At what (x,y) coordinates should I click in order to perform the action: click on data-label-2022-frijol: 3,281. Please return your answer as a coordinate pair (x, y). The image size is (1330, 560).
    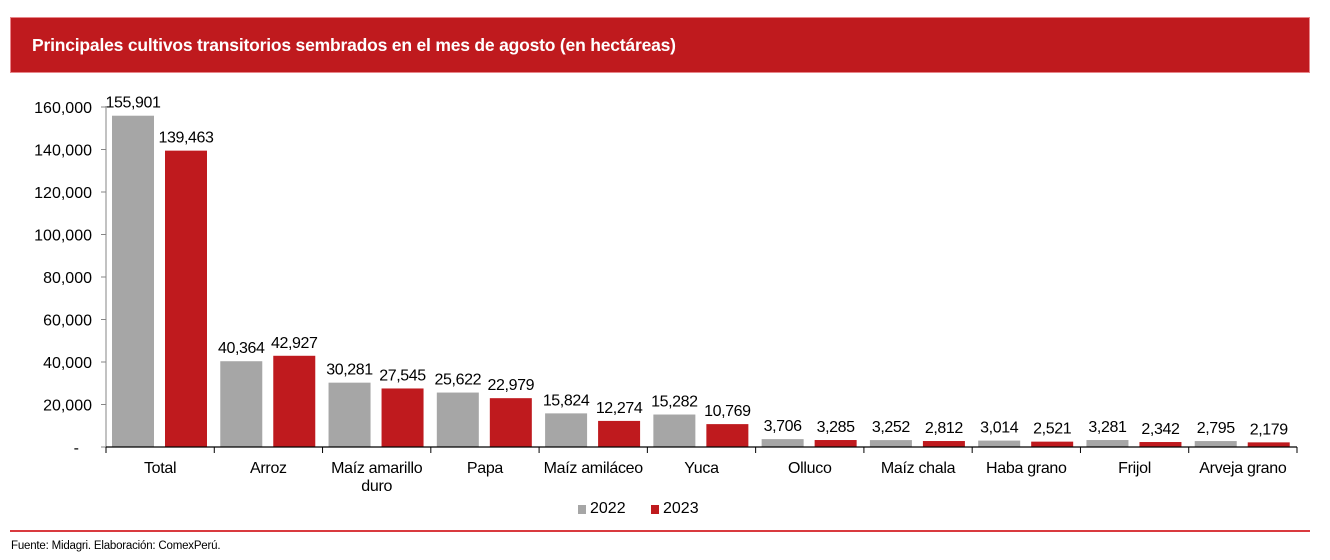
    Looking at the image, I should click on (1107, 427).